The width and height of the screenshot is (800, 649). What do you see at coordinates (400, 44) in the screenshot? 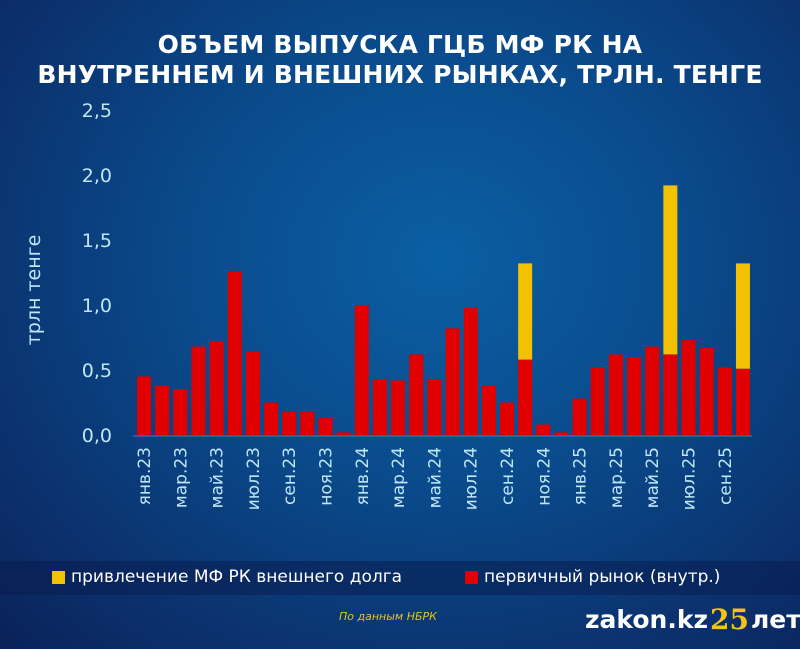
I see `title-line-1: ОБЪЕМ ВЫПУСКА ГЦБ МФ РК НА` at bounding box center [400, 44].